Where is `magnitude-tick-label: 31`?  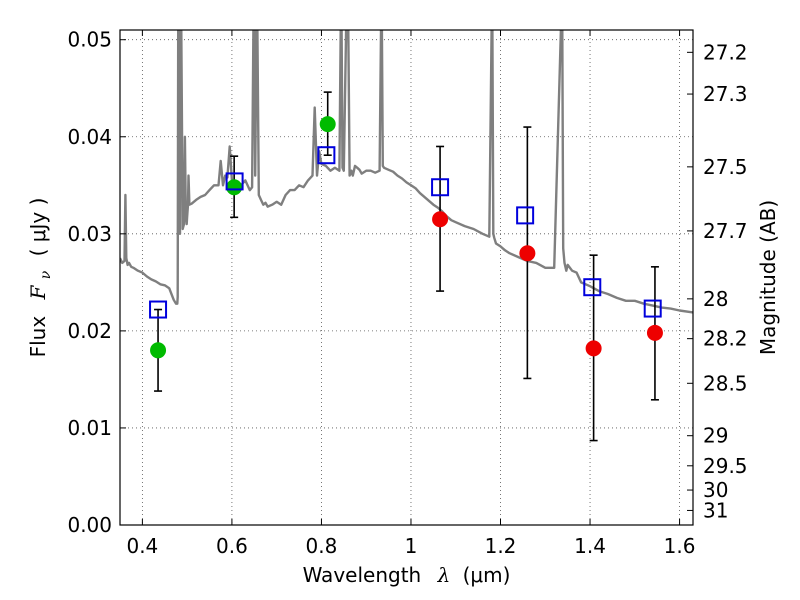 magnitude-tick-label: 31 is located at coordinates (715, 510).